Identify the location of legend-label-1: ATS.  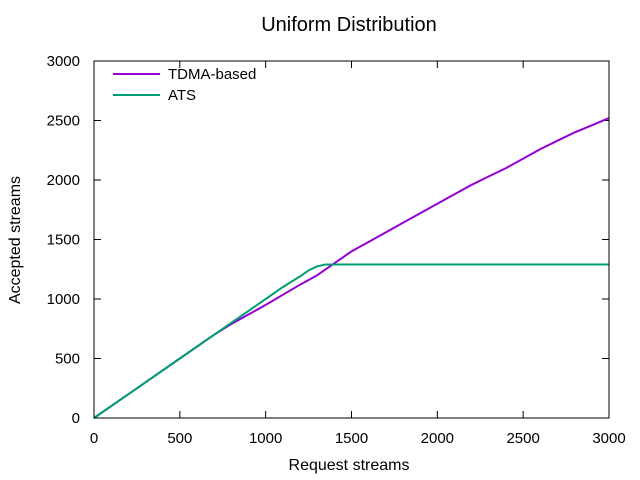
(182, 95).